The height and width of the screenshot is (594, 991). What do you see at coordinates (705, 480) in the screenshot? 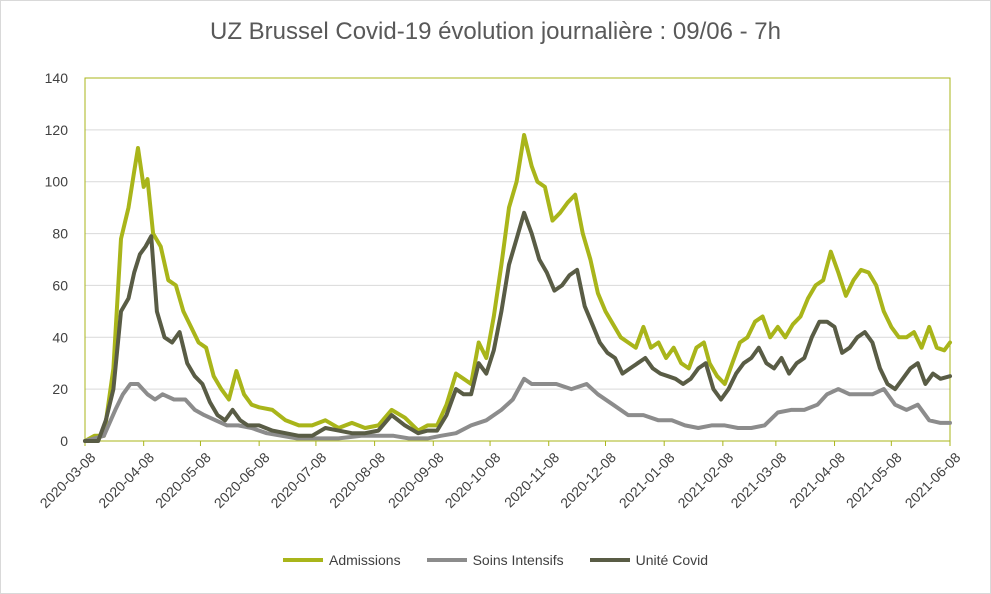
I see `x-tick-label: 2021-02-08` at bounding box center [705, 480].